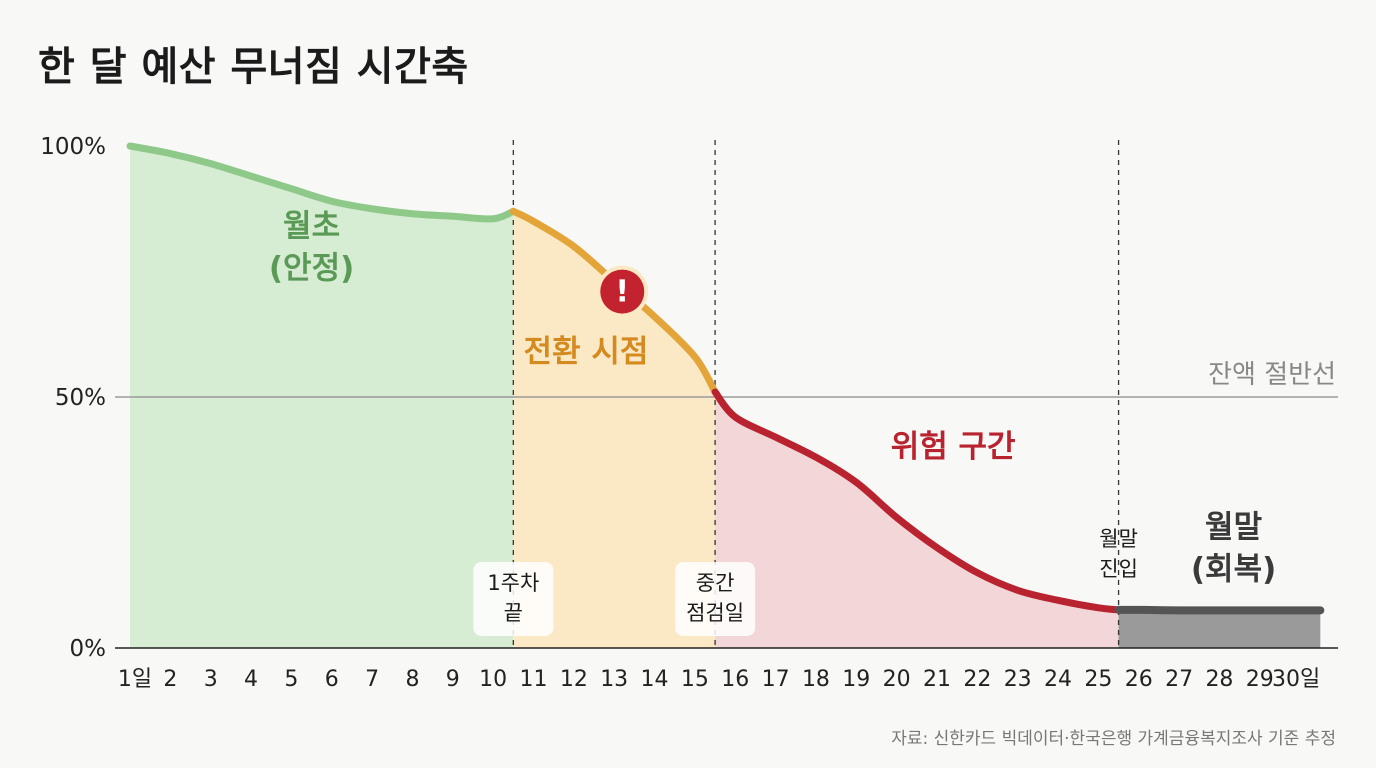  Describe the element at coordinates (1296, 679) in the screenshot. I see `x-tick-label: 30일` at that location.